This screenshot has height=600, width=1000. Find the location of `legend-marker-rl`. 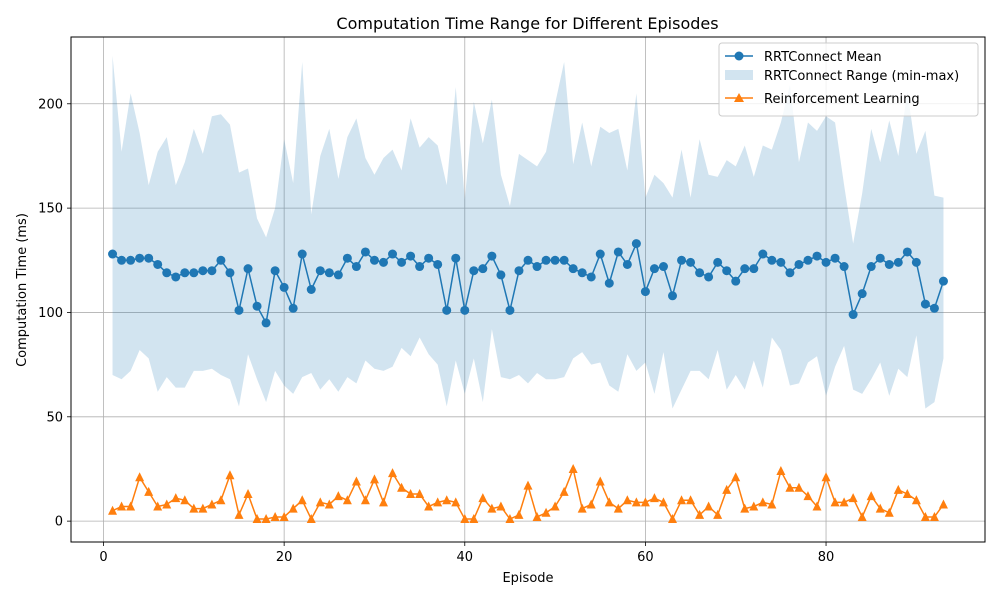

legend-marker-rl is located at coordinates (739, 97).